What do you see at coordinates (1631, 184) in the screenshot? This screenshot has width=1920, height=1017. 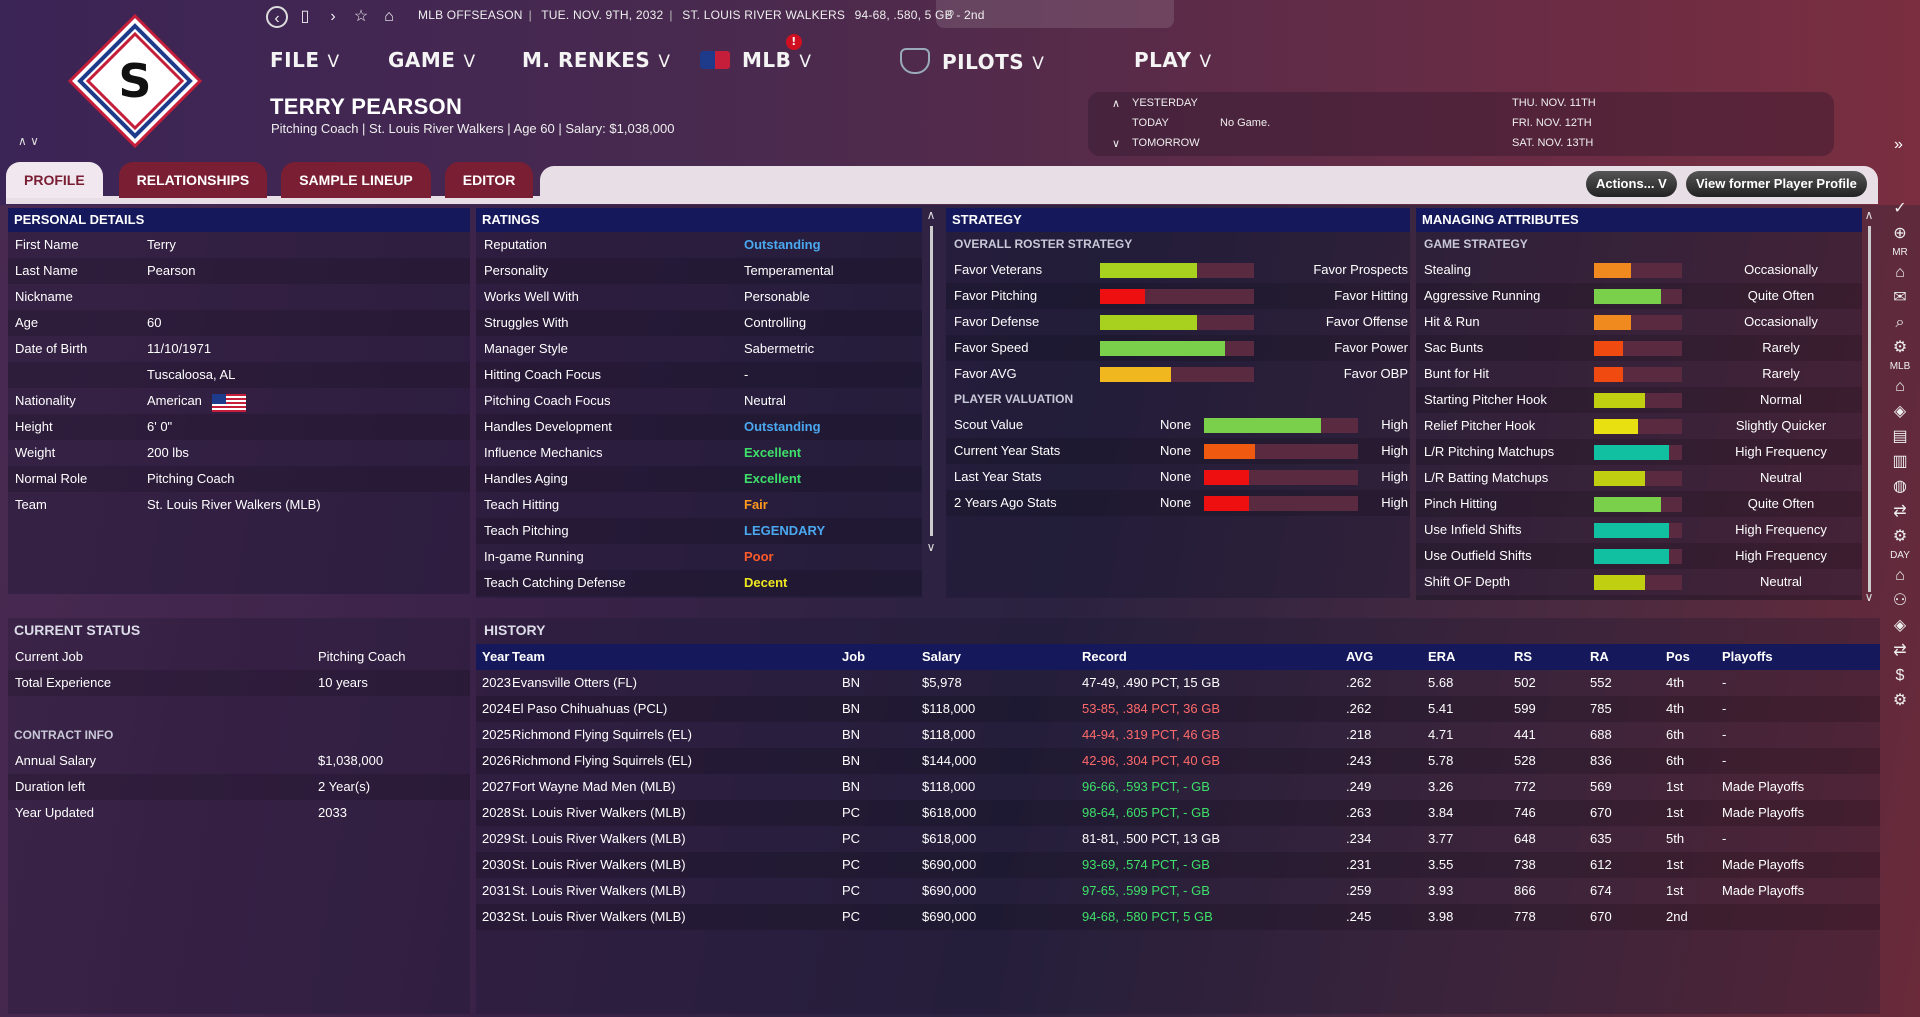 I see `actions-button: Actions... V` at bounding box center [1631, 184].